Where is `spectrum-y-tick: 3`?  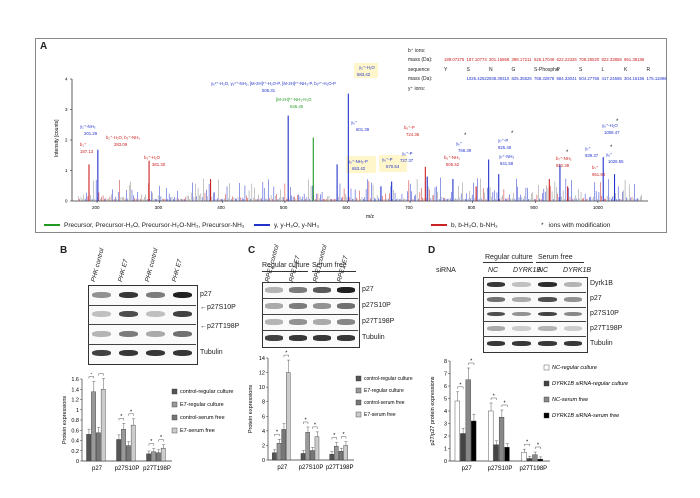
spectrum-y-tick: 3 is located at coordinates (66, 109).